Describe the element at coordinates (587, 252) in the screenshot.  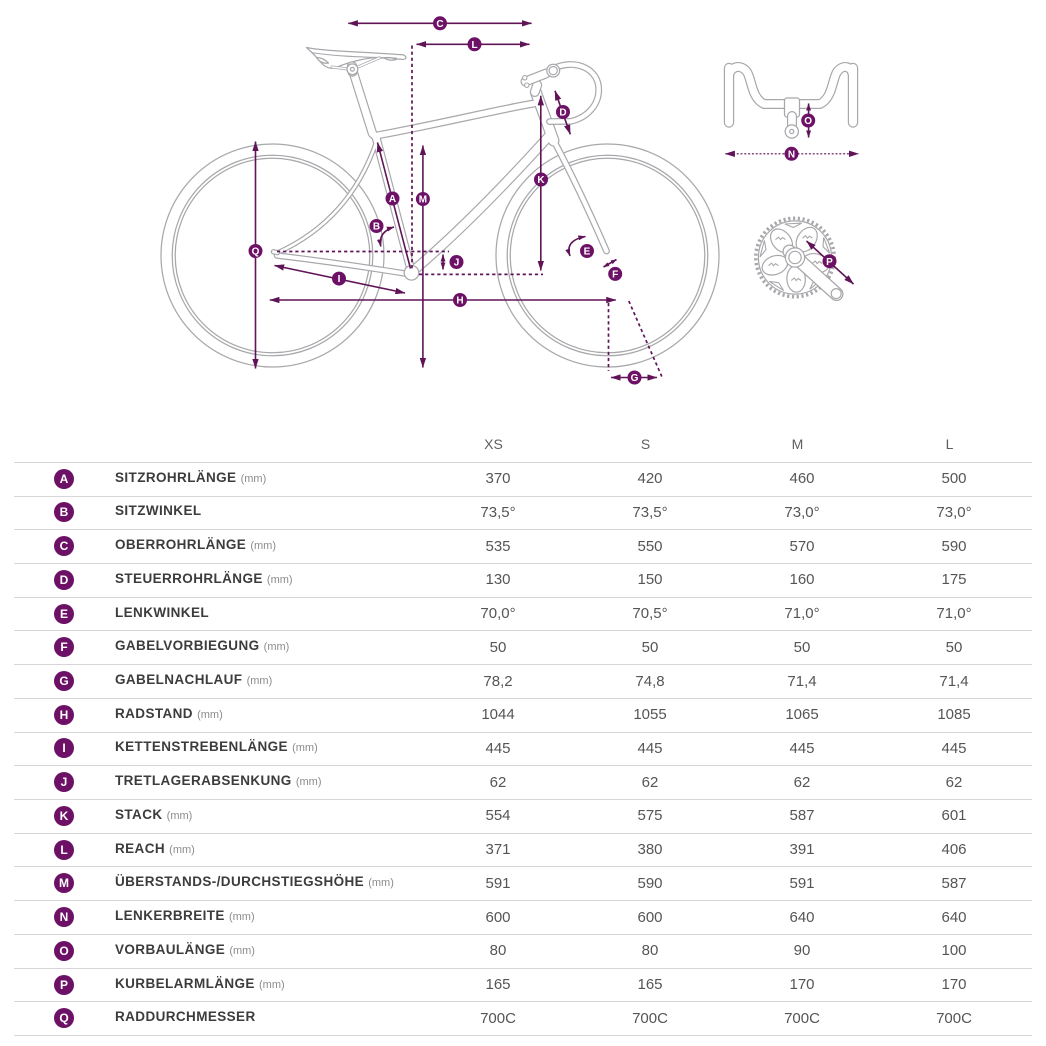
I see `svg-text: E` at that location.